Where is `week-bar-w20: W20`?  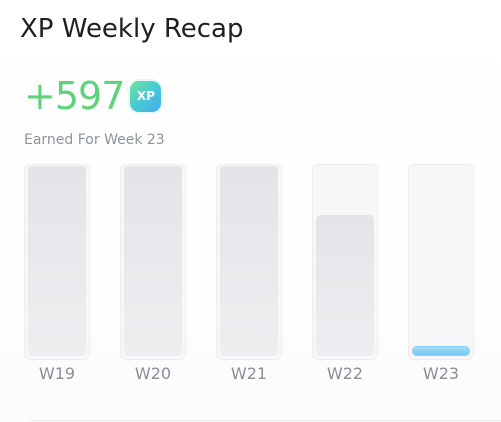 week-bar-w20: W20 is located at coordinates (153, 278).